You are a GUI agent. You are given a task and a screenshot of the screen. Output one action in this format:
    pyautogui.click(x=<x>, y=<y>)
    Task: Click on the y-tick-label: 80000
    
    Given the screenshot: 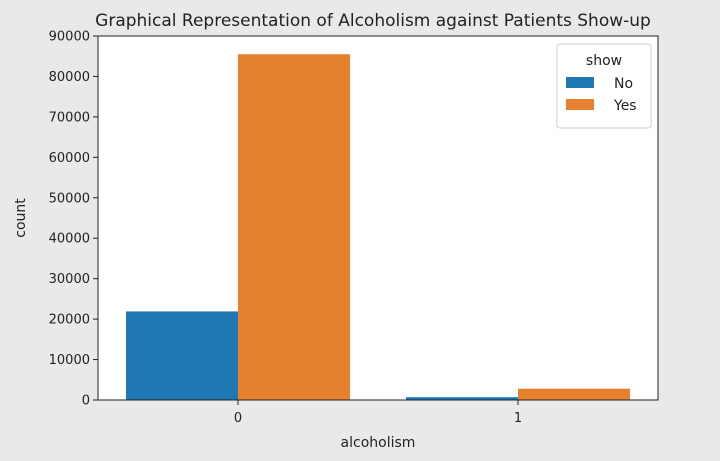 What is the action you would take?
    pyautogui.click(x=69, y=77)
    